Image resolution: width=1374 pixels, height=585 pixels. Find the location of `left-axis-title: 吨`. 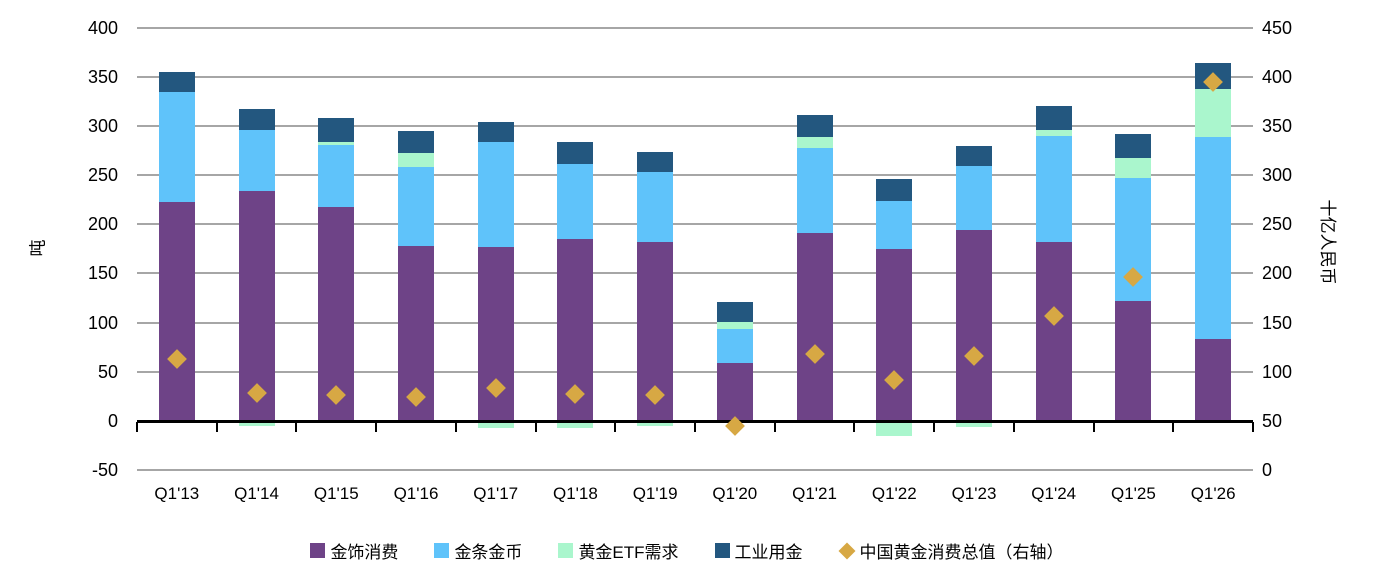

left-axis-title: 吨 is located at coordinates (38, 248).